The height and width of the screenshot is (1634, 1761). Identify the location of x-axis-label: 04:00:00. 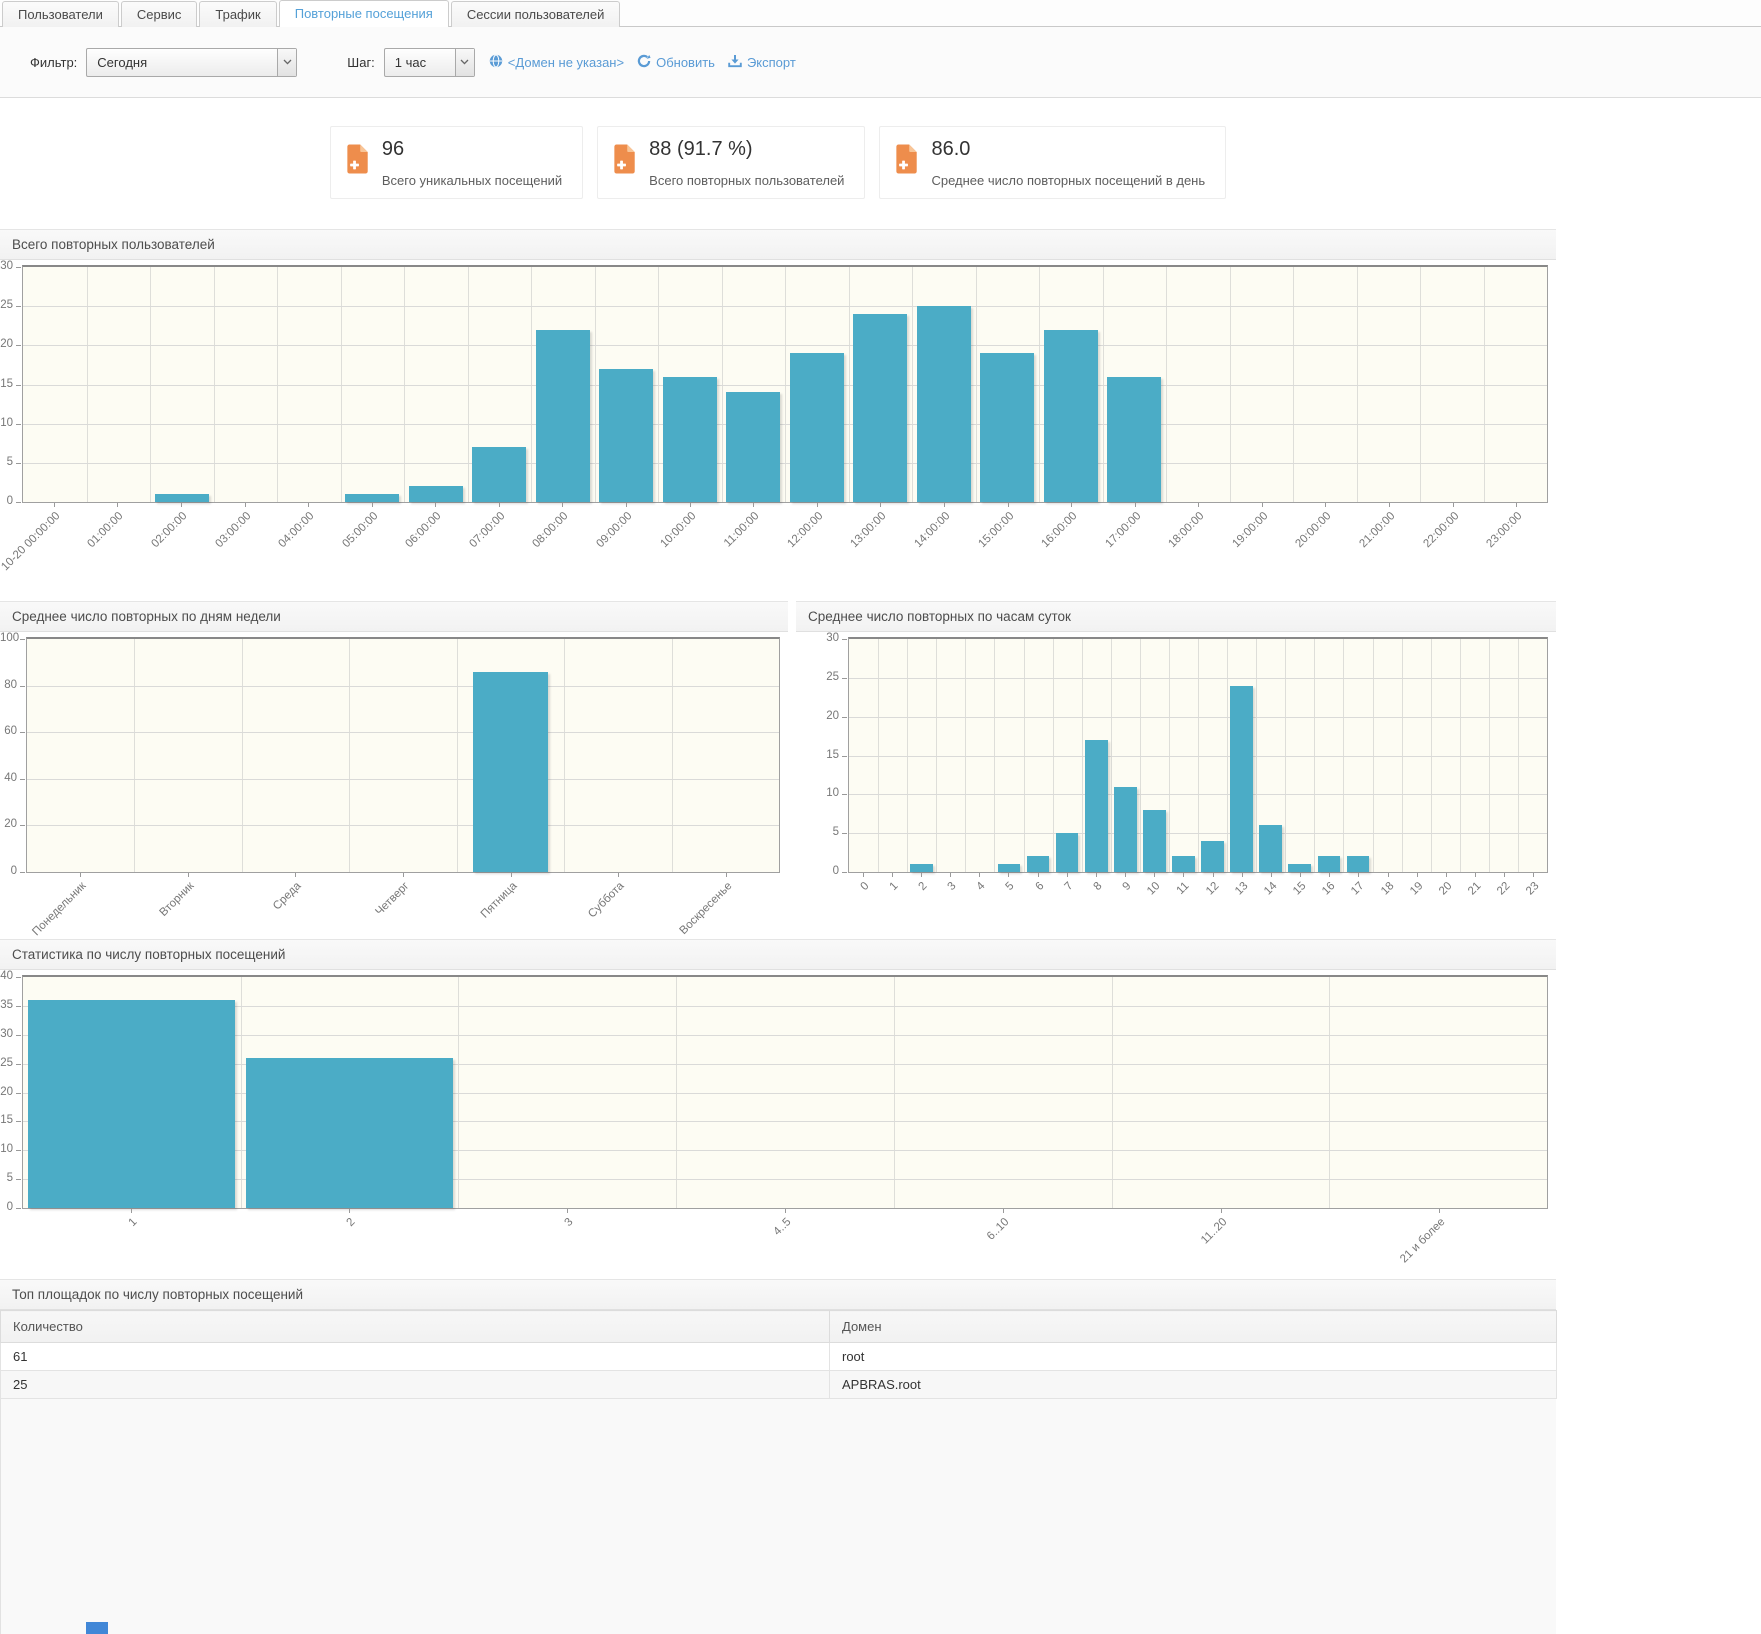
(296, 530).